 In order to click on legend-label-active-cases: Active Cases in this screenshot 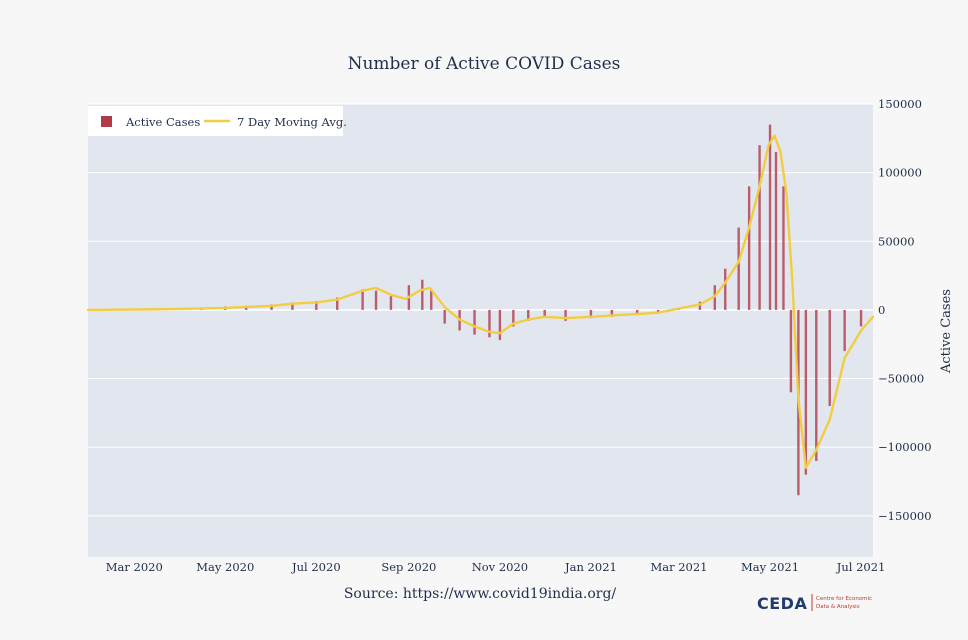, I will do `click(162, 122)`.